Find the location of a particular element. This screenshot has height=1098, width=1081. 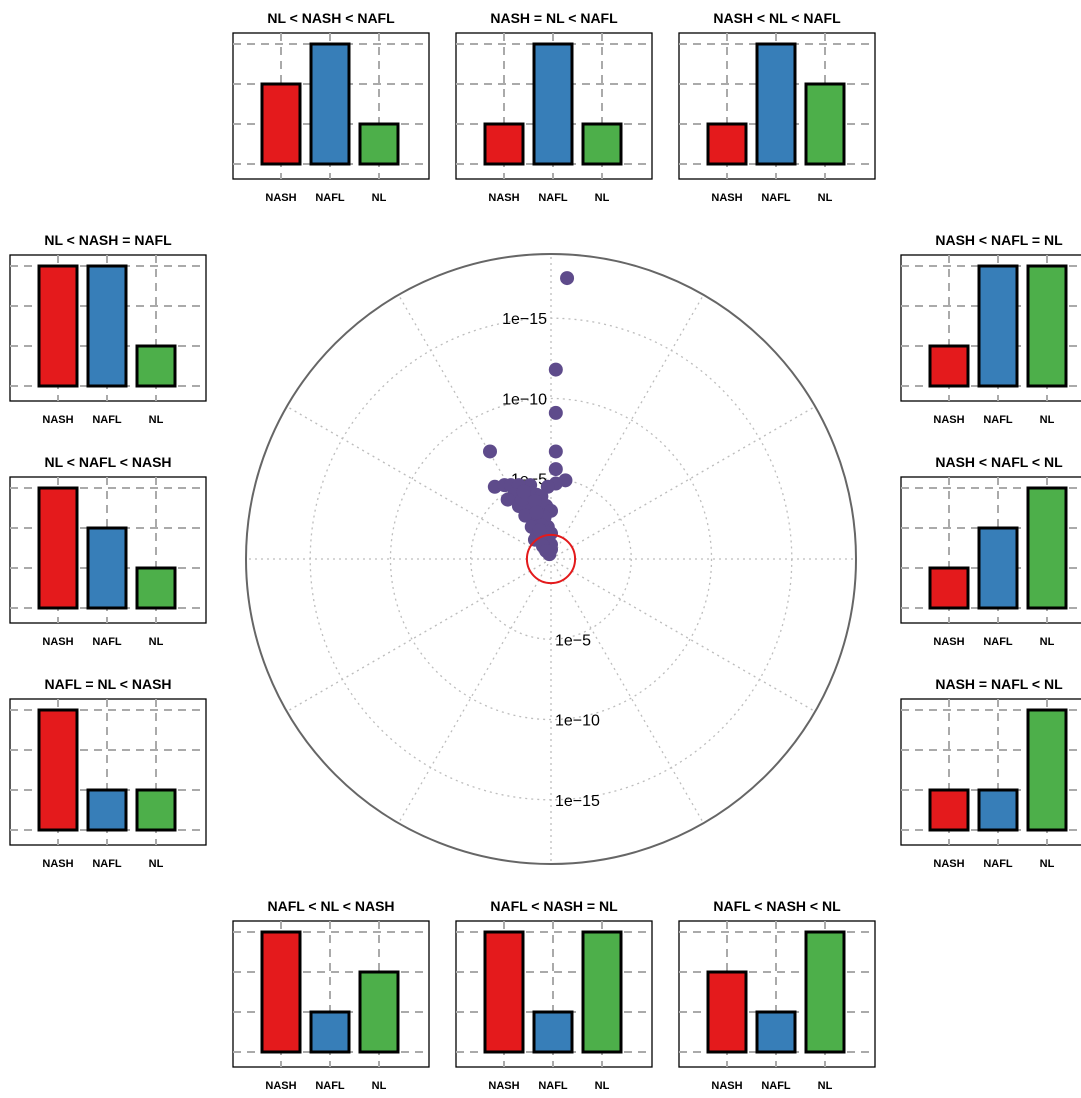

panel-title: NAFL < NASH < NL is located at coordinates (777, 906).